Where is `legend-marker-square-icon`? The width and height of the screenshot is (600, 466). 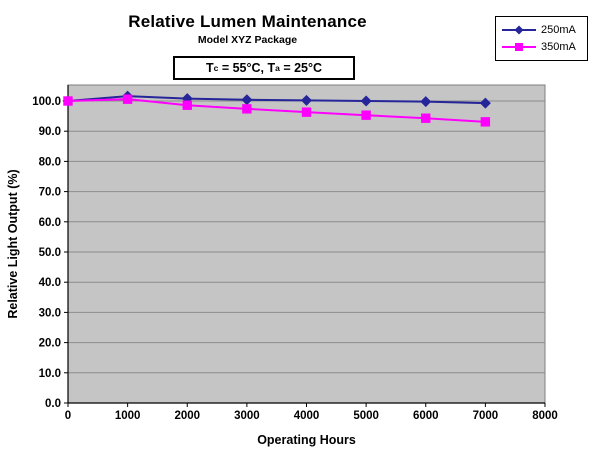
legend-marker-square-icon is located at coordinates (519, 47).